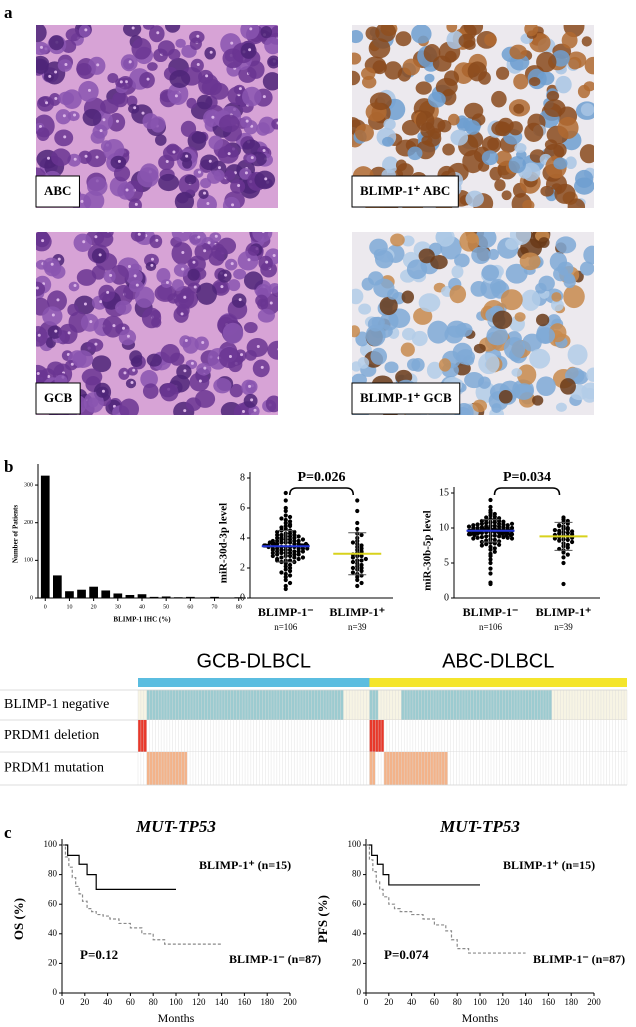 This screenshot has height=1027, width=636. What do you see at coordinates (479, 826) in the screenshot?
I see `chart-title: MUT-TP53` at bounding box center [479, 826].